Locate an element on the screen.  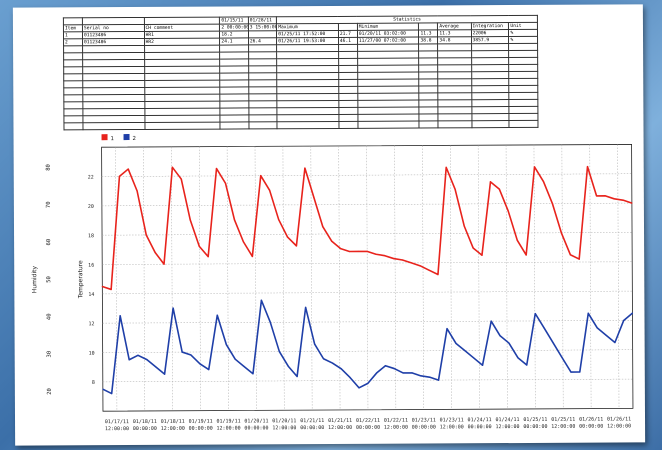
x-tick-label: 01/17/11 is located at coordinates (117, 422).